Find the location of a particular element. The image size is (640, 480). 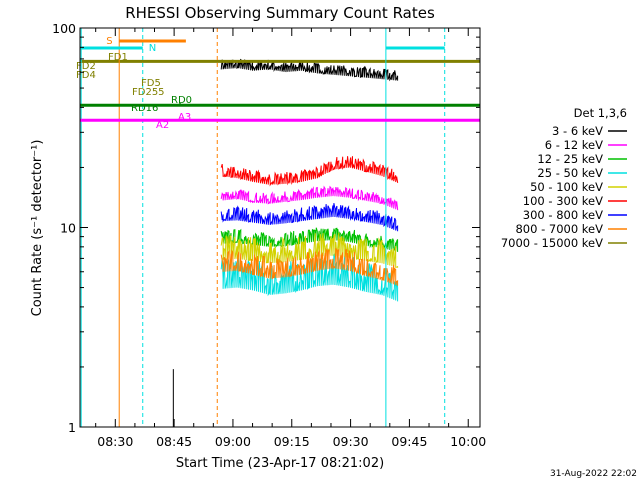

x-tick-label: 08:30 is located at coordinates (115, 441).